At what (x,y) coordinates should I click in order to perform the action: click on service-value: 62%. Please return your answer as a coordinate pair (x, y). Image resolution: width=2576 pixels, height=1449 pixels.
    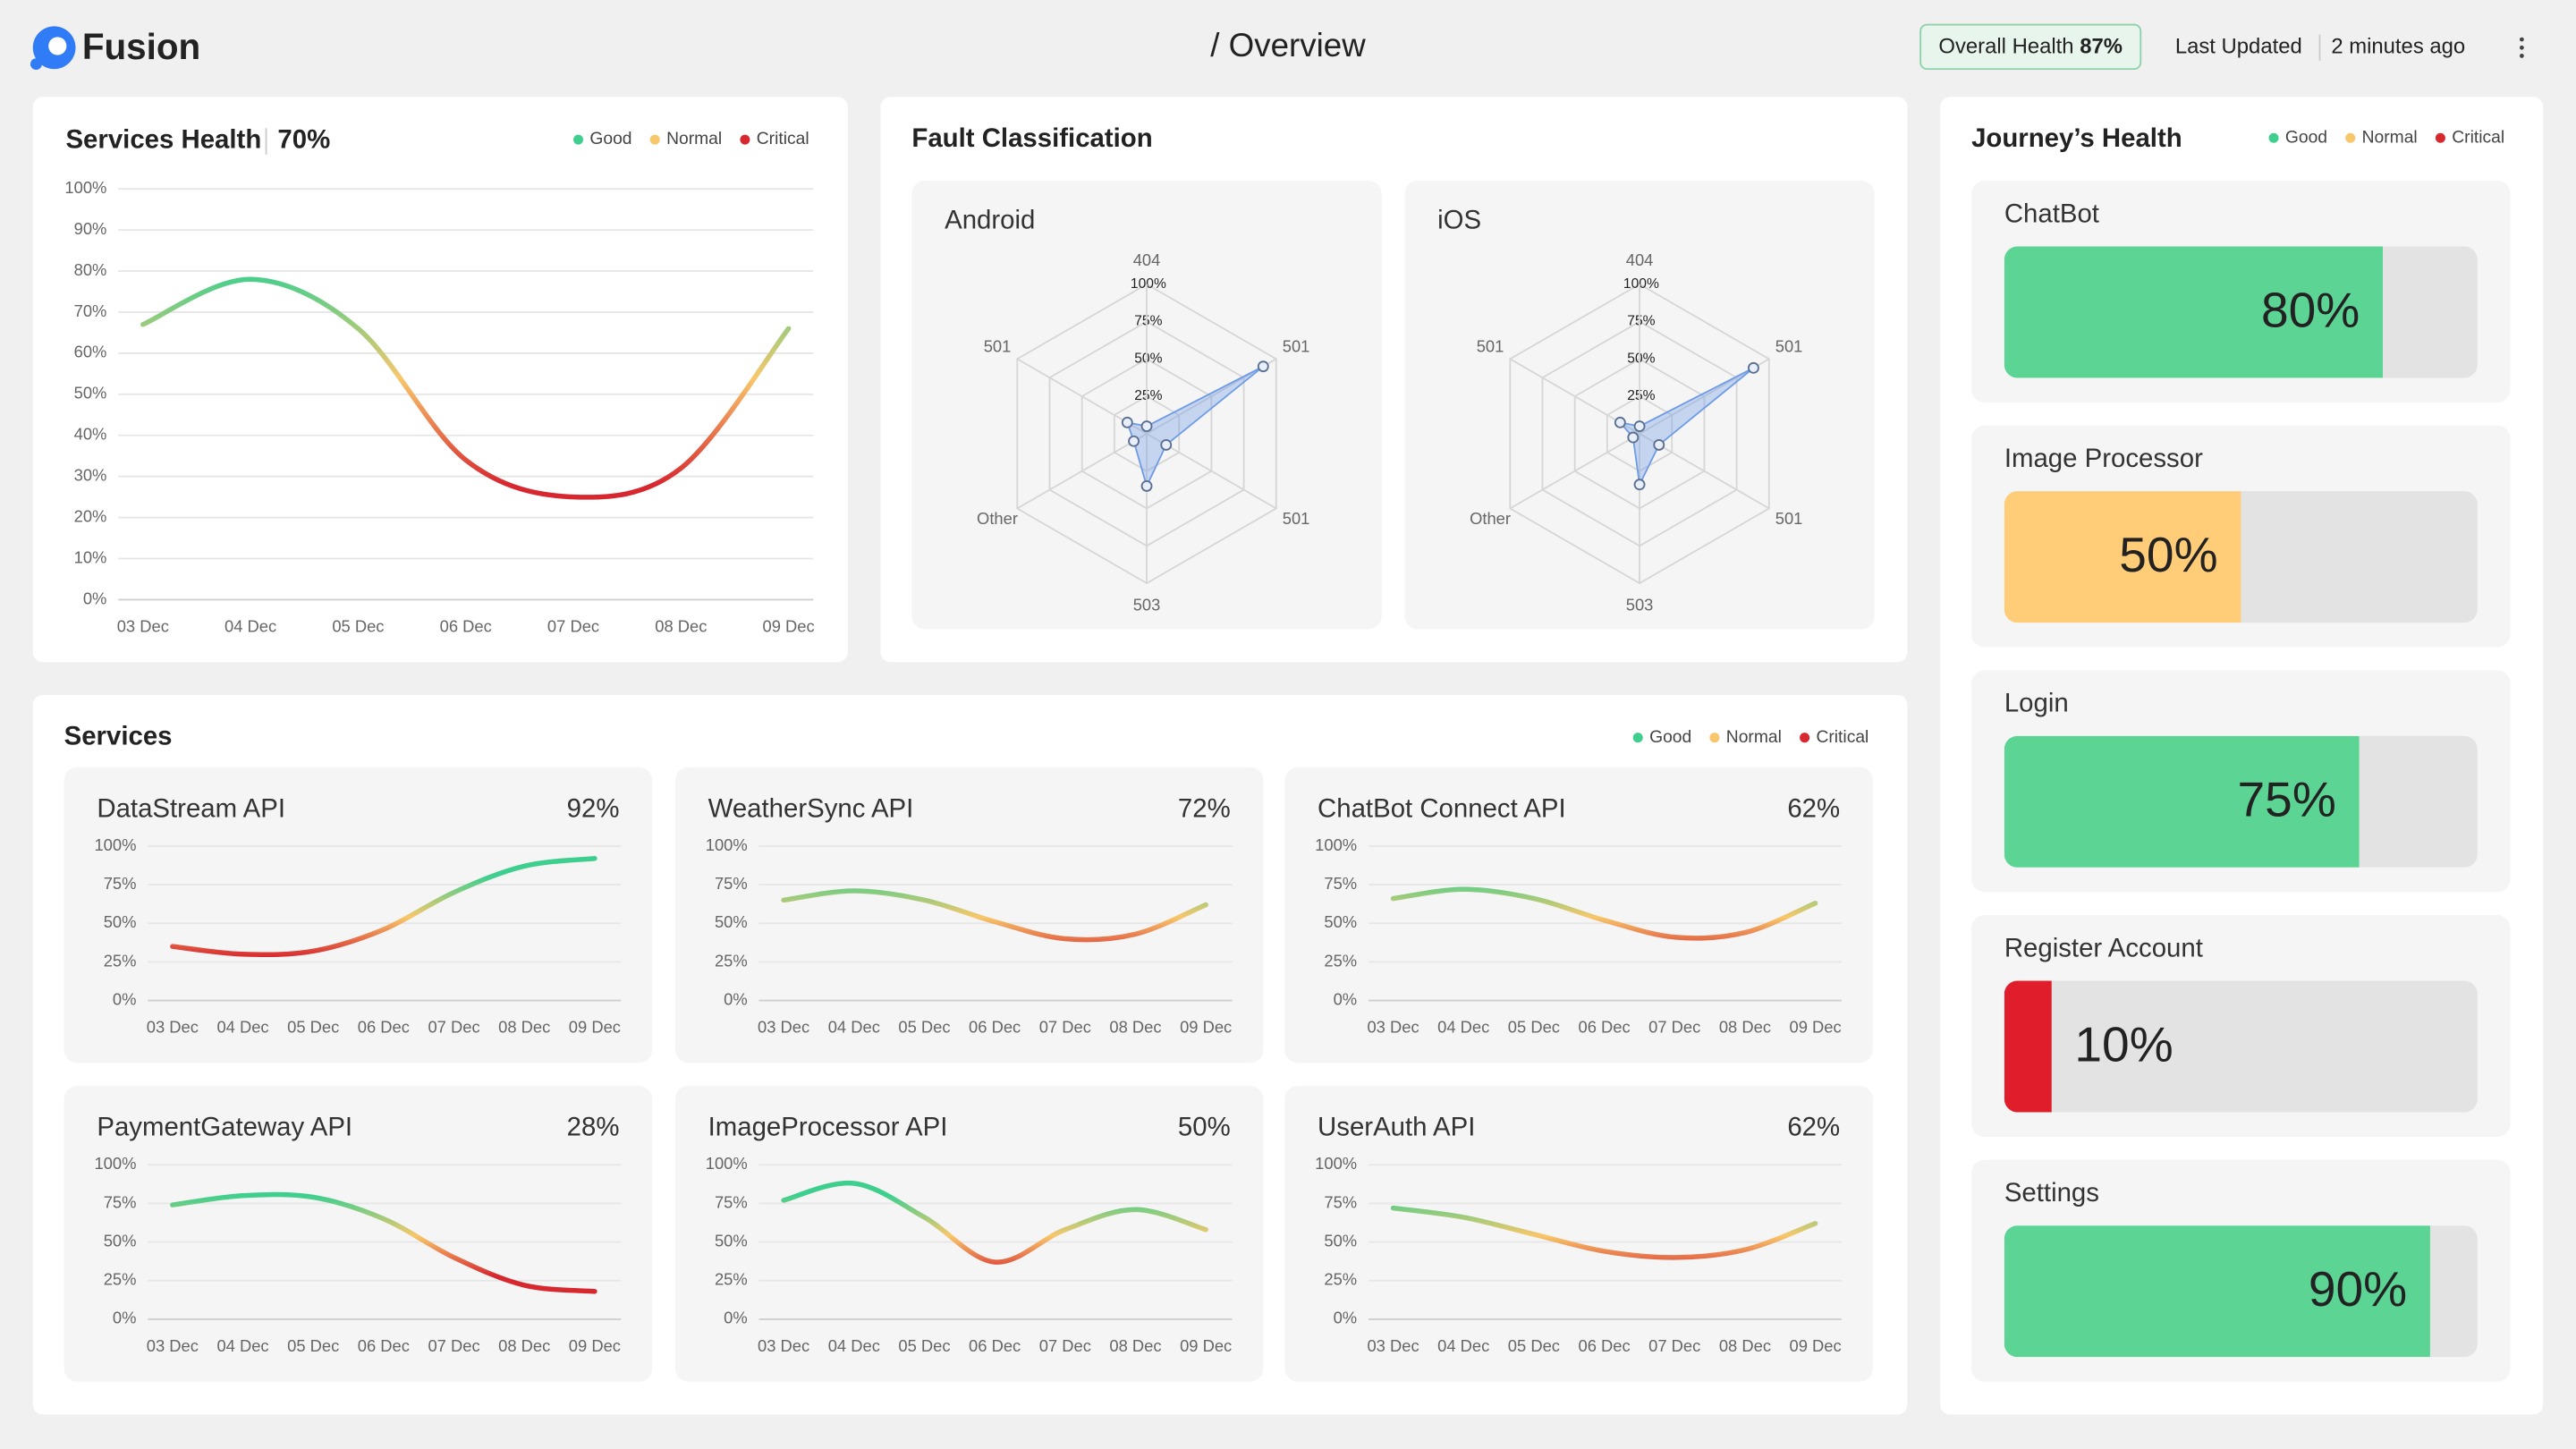
    Looking at the image, I should click on (1813, 808).